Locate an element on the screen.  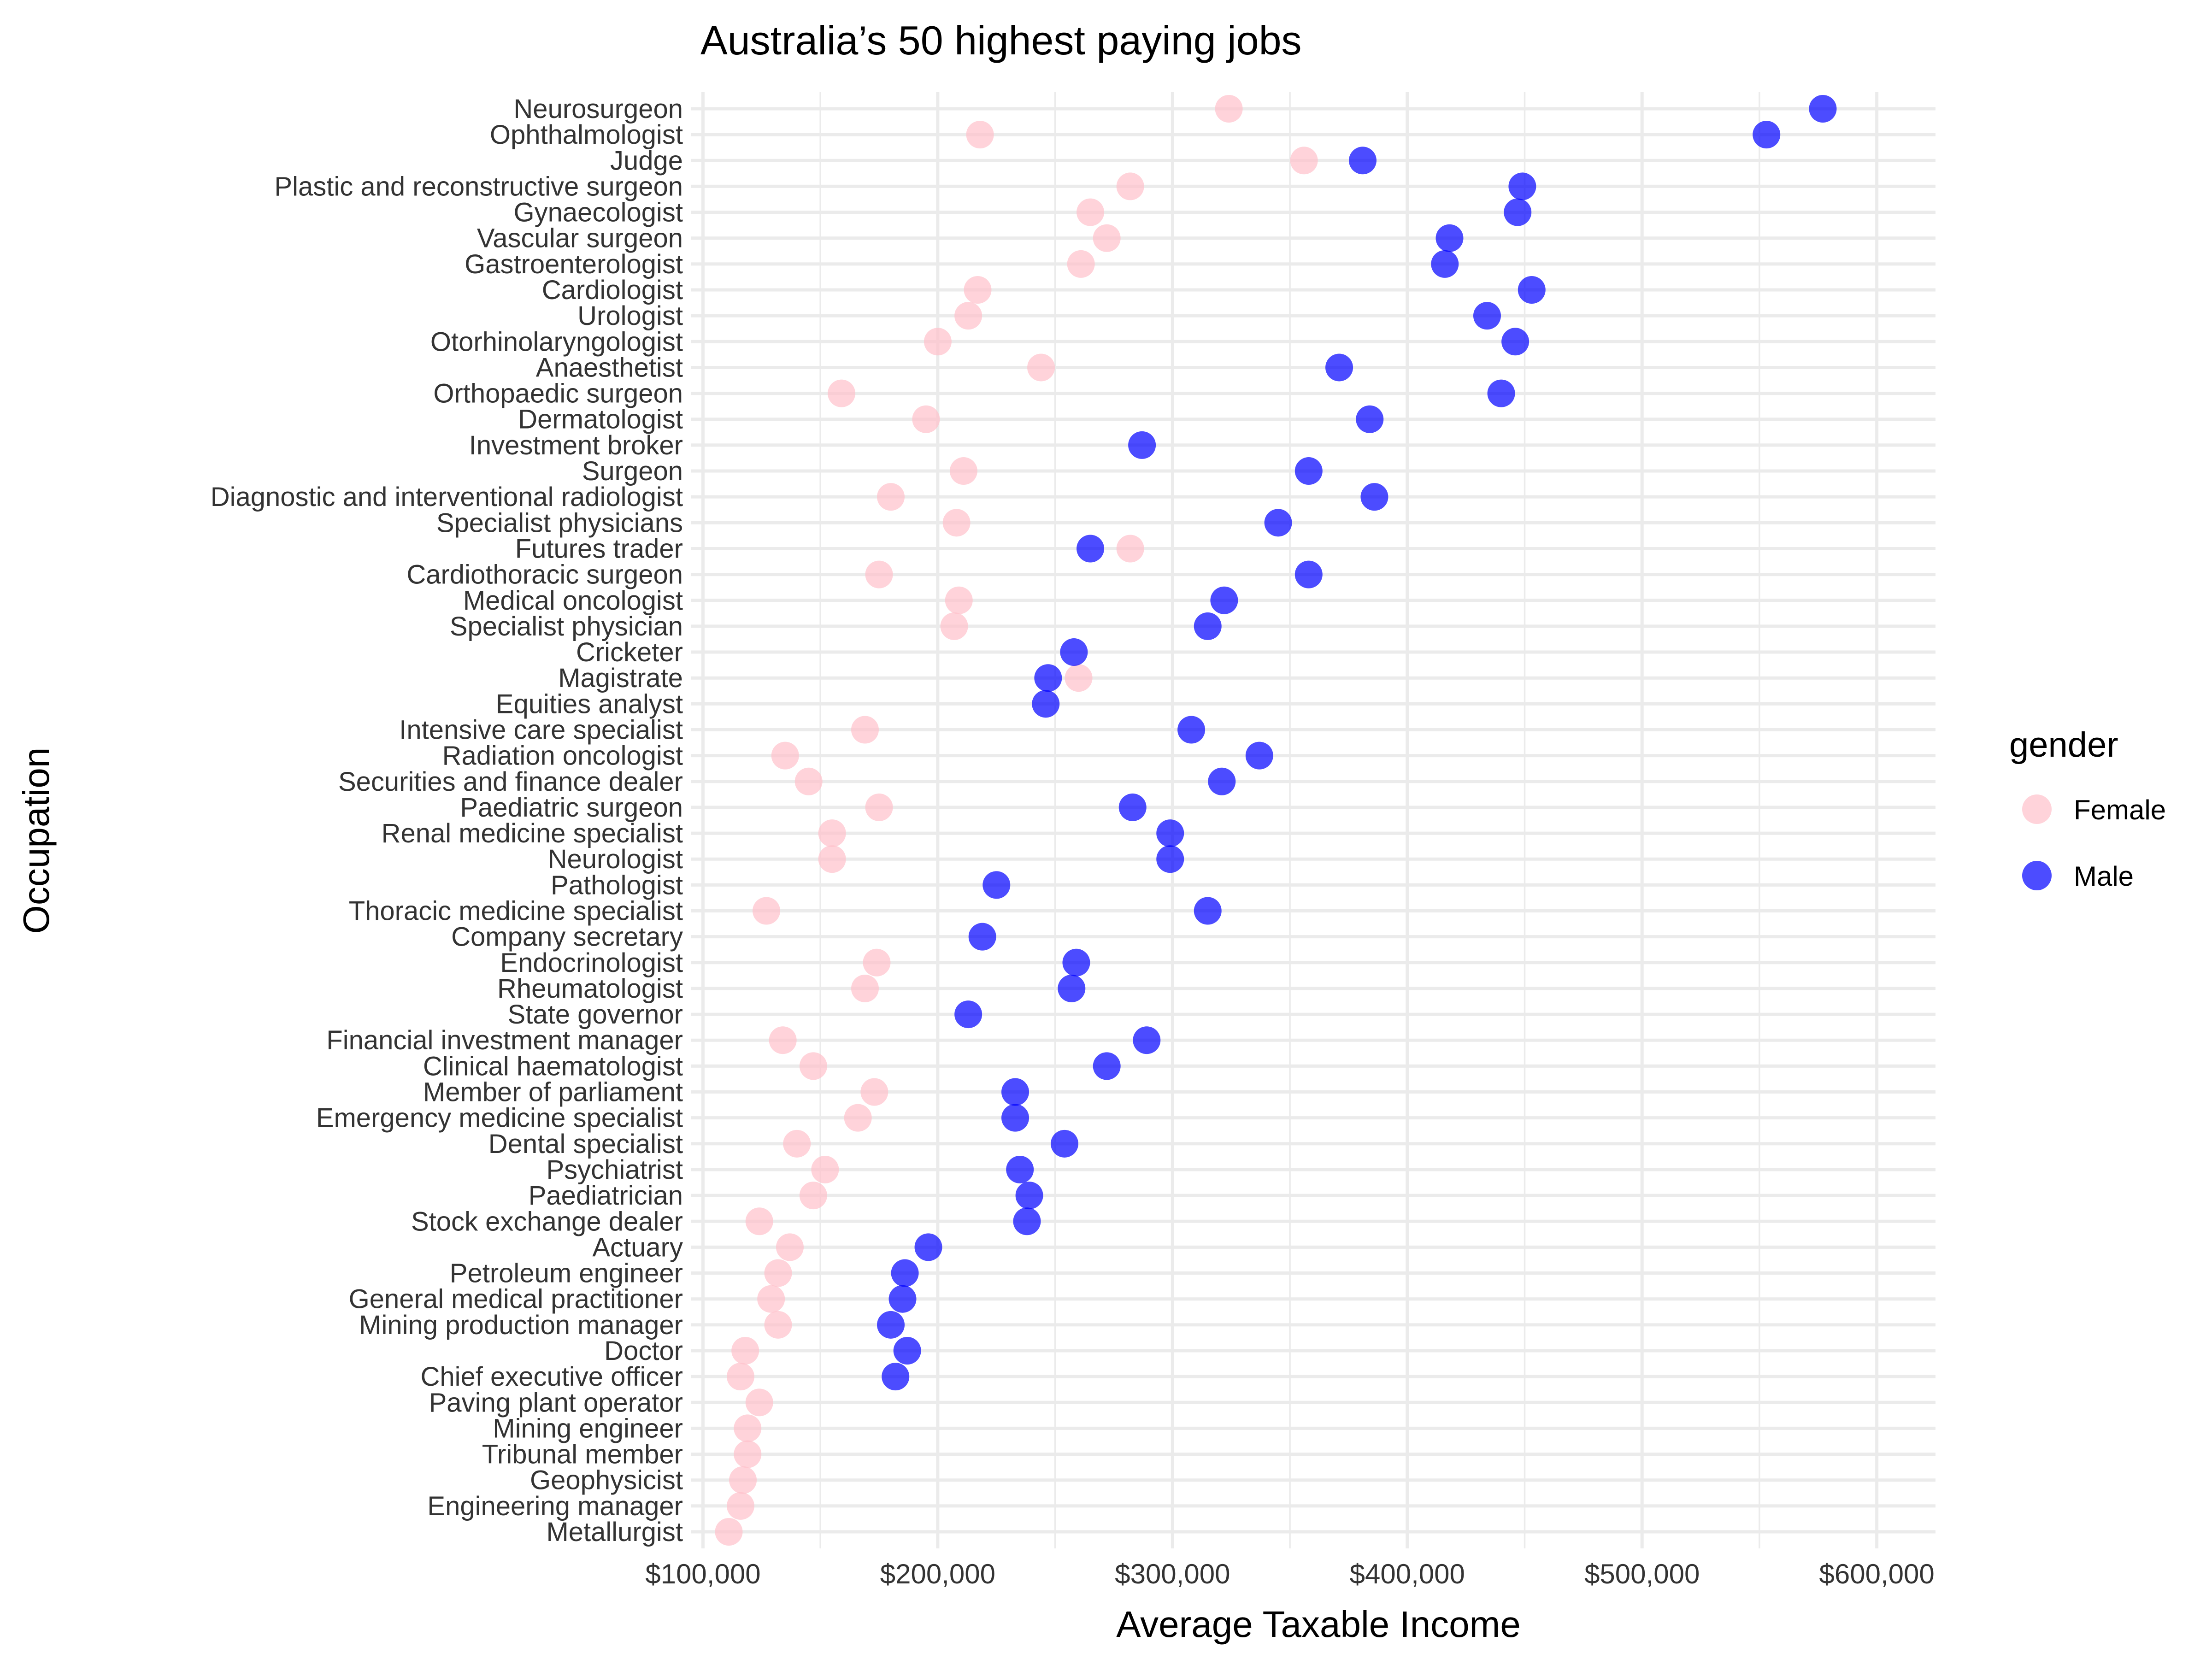
y-tick-label: Cardiologist is located at coordinates (612, 290).